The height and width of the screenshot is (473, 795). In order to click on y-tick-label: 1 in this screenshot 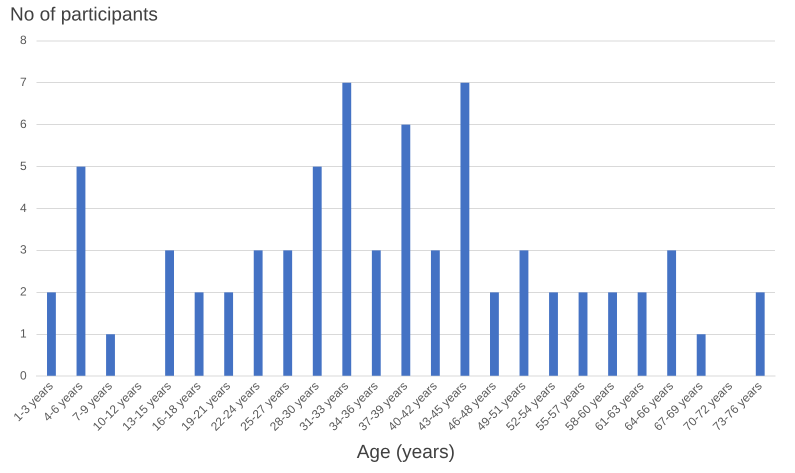, I will do `click(23, 333)`.